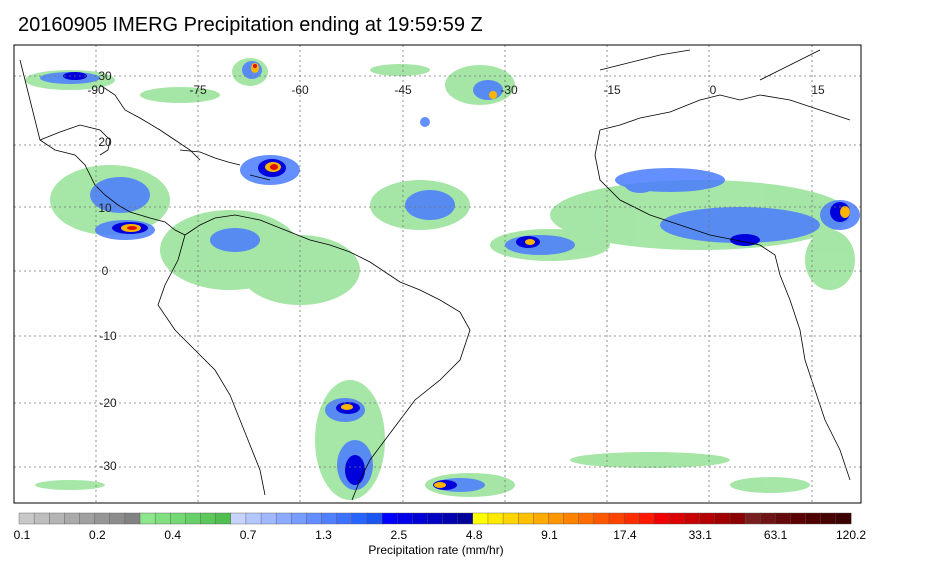 This screenshot has width=944, height=571. I want to click on colorbar-tick-label: 2.5, so click(398, 535).